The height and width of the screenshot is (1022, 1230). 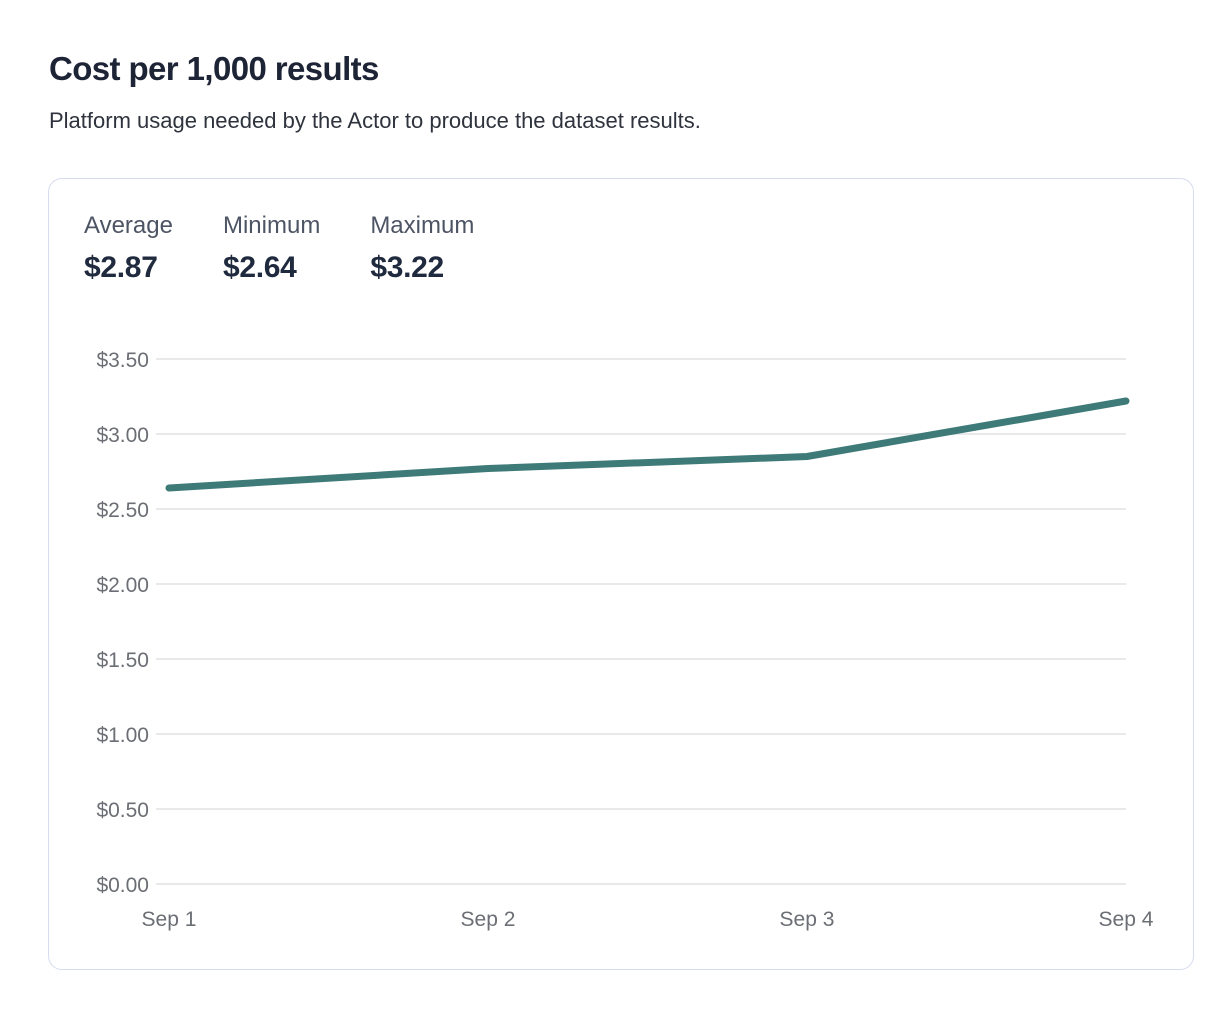 What do you see at coordinates (271, 225) in the screenshot?
I see `stat-minimum-label: Minimum` at bounding box center [271, 225].